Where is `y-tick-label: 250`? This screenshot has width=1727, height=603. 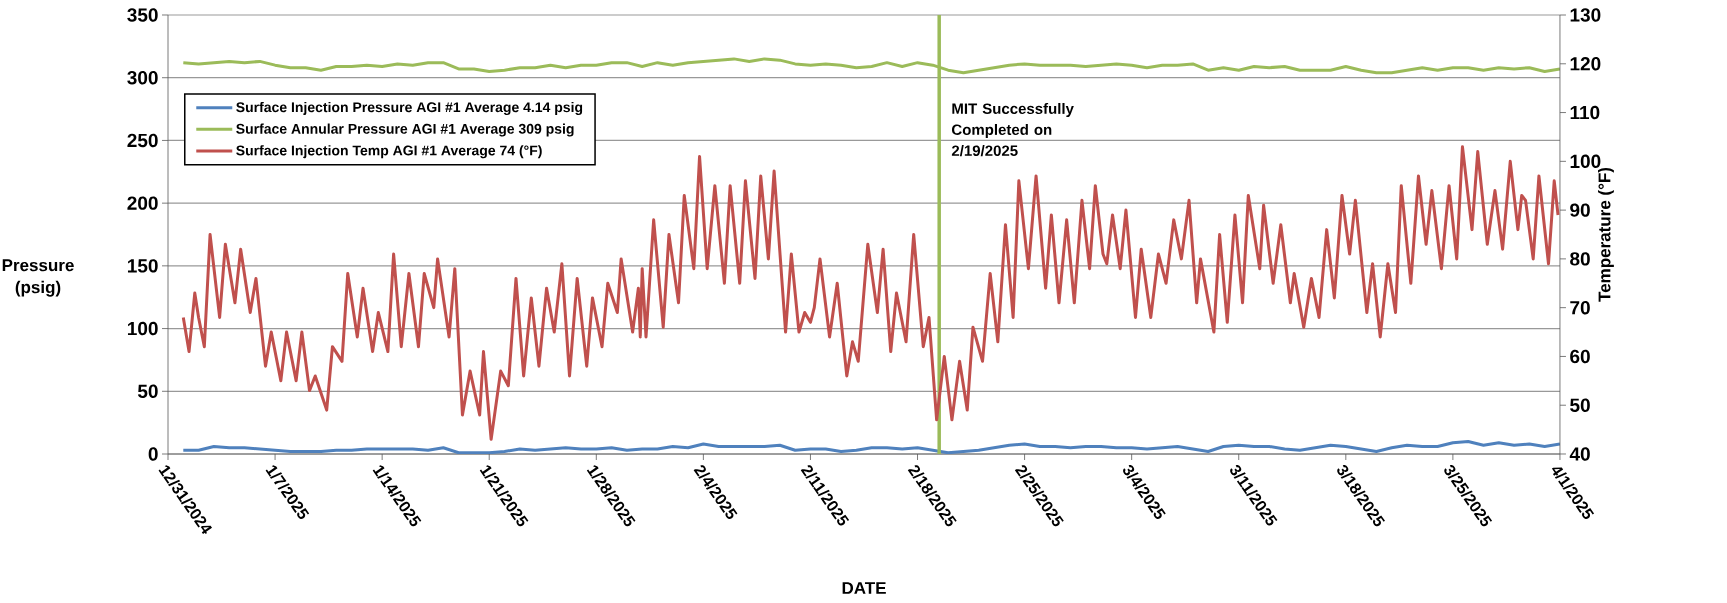
y-tick-label: 250 is located at coordinates (142, 140).